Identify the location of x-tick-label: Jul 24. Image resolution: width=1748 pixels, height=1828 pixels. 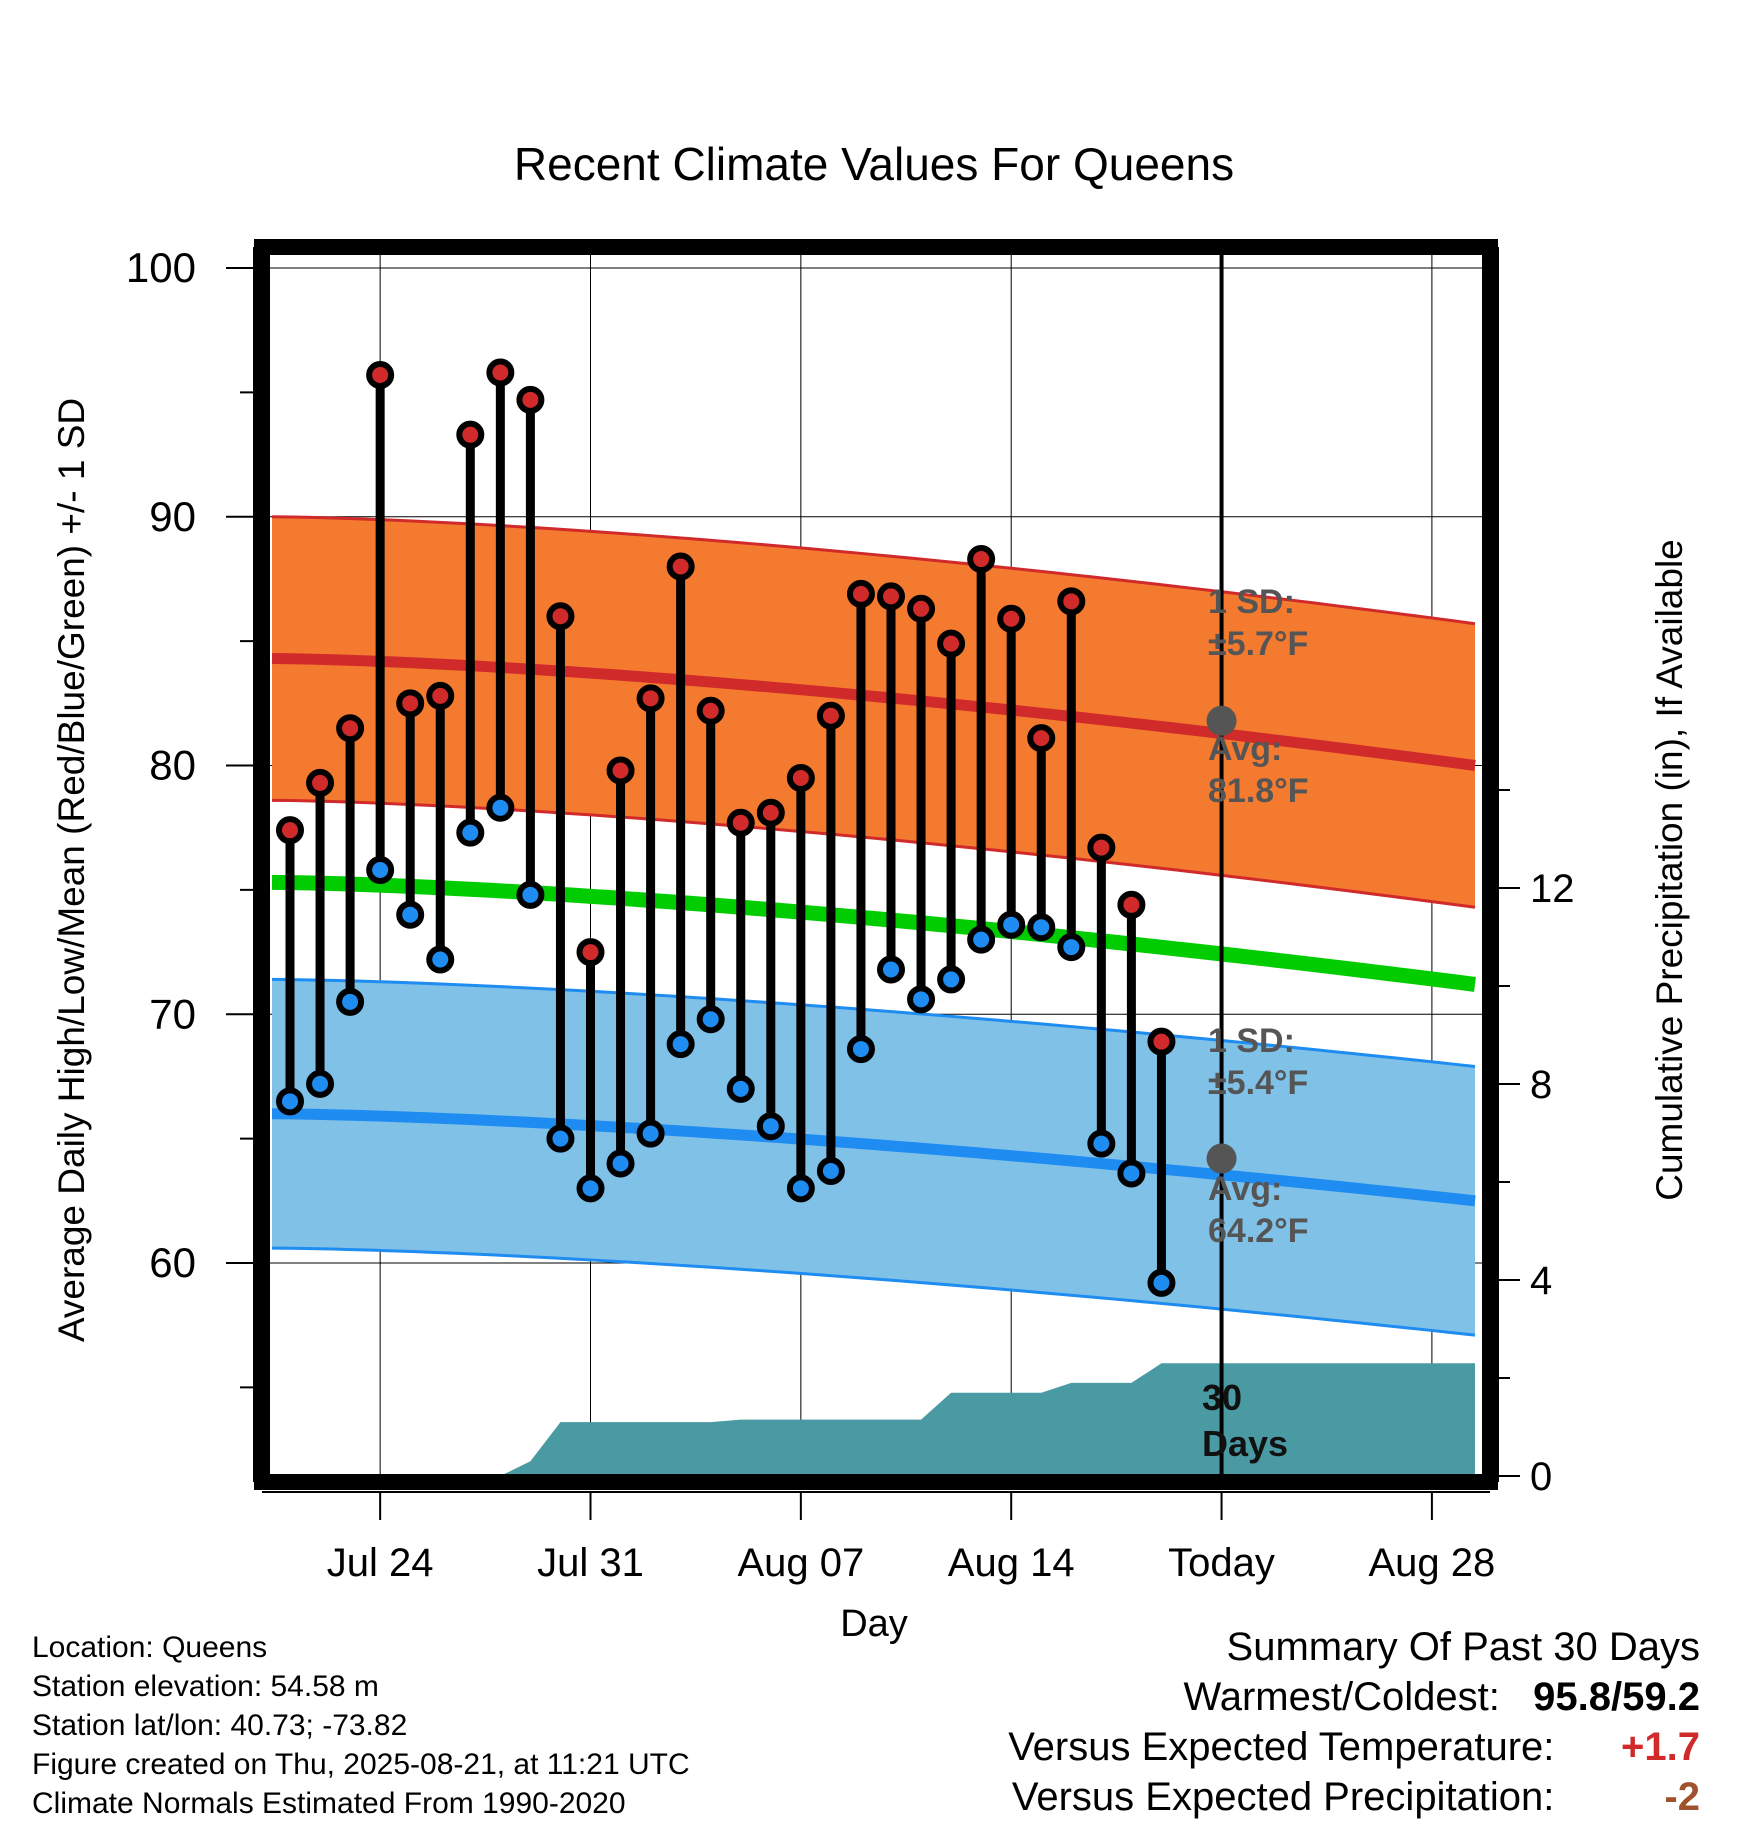
(380, 1563).